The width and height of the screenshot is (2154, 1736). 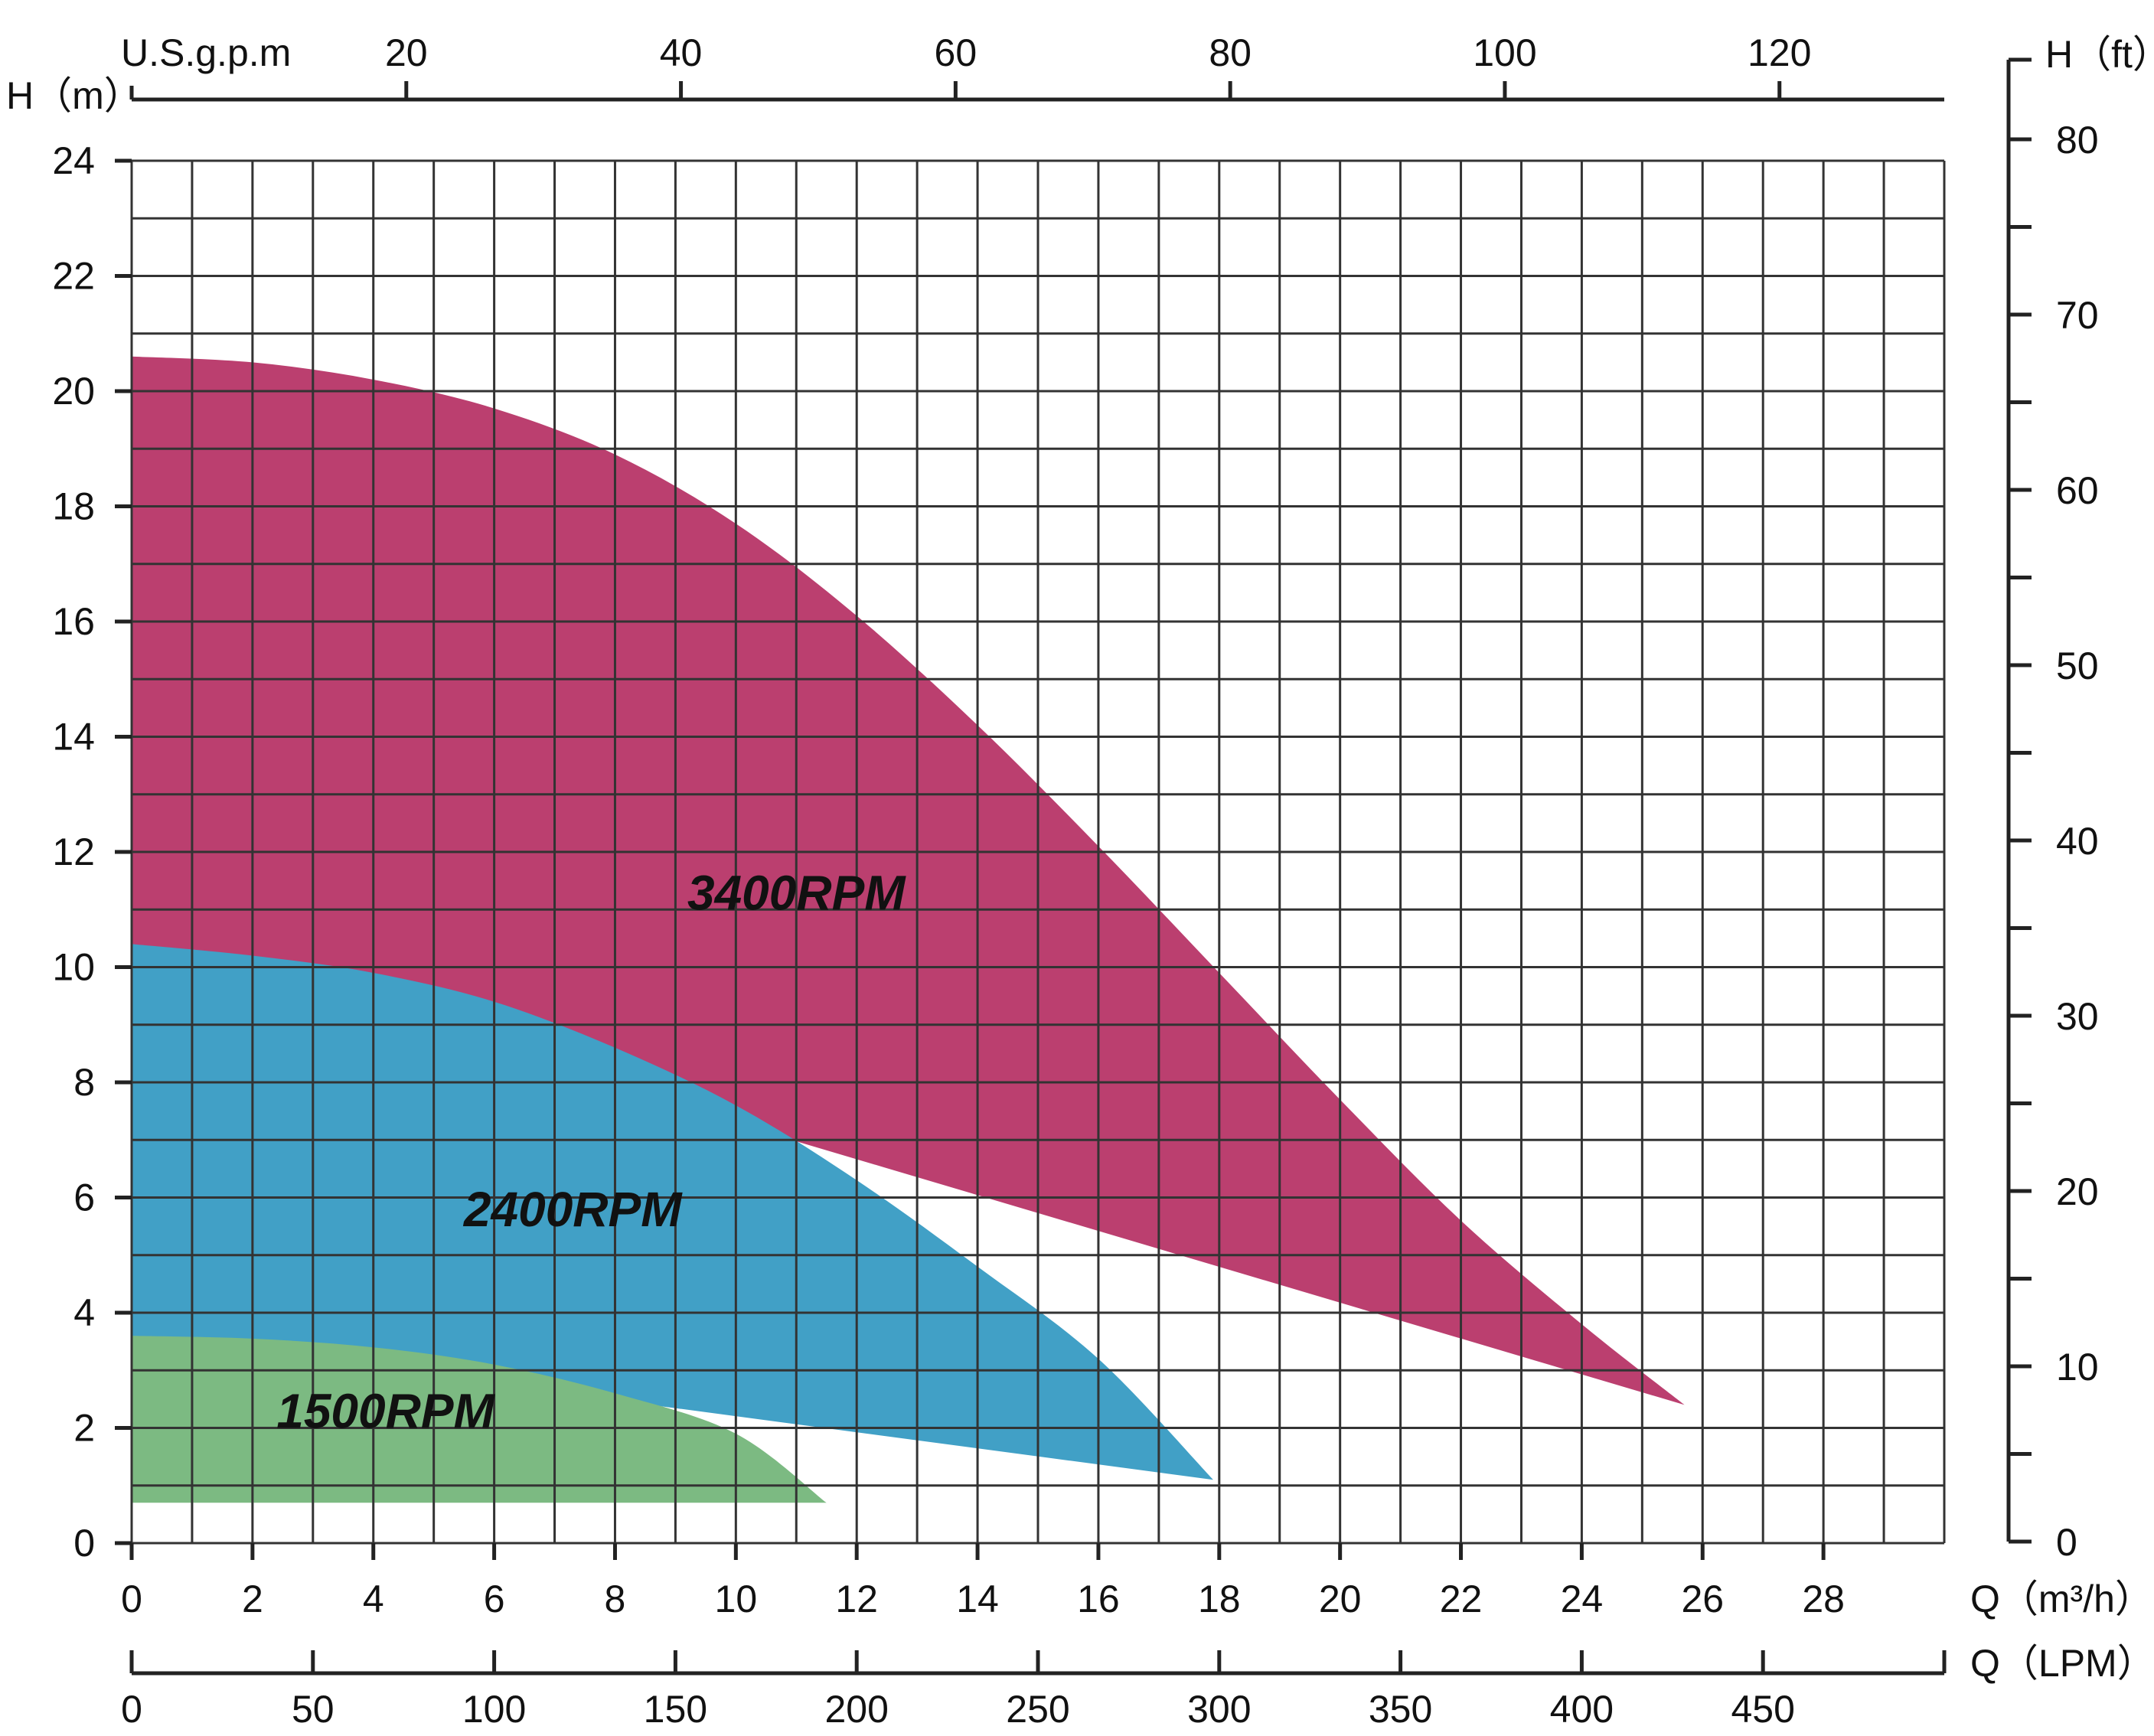 What do you see at coordinates (1779, 52) in the screenshot?
I see `gpm-axis-tick-label: 120` at bounding box center [1779, 52].